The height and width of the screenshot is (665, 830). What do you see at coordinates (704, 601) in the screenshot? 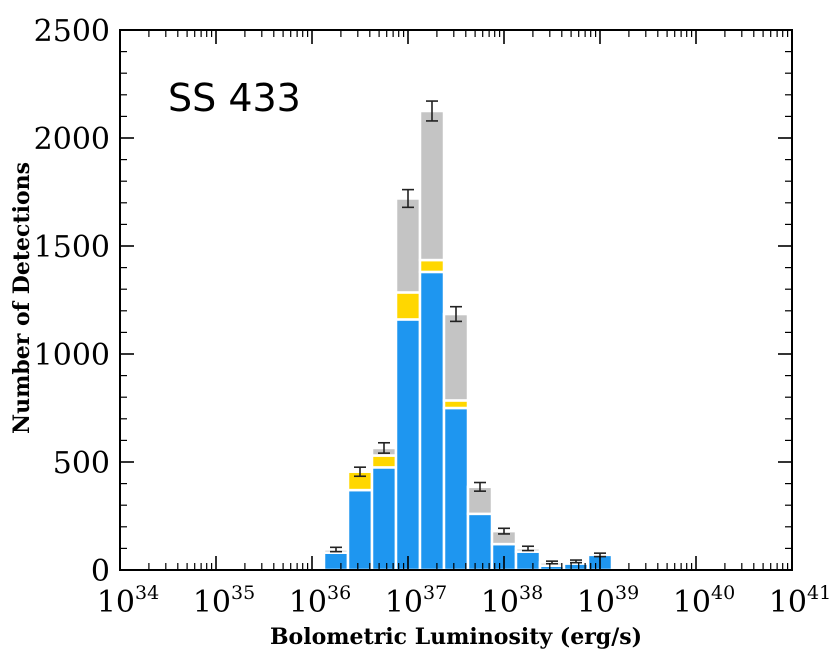
I see `x-tick-label: 1040` at bounding box center [704, 601].